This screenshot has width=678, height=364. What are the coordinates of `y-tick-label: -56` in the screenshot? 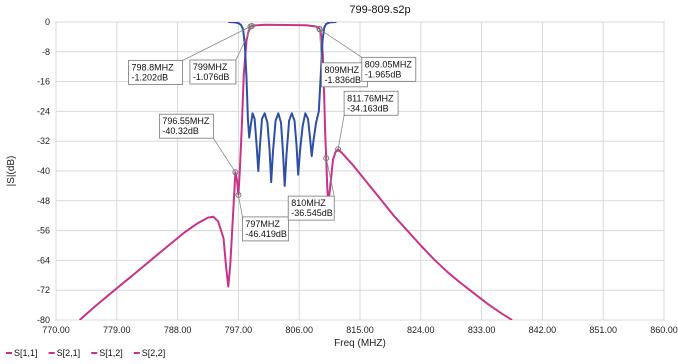 It's located at (43, 231).